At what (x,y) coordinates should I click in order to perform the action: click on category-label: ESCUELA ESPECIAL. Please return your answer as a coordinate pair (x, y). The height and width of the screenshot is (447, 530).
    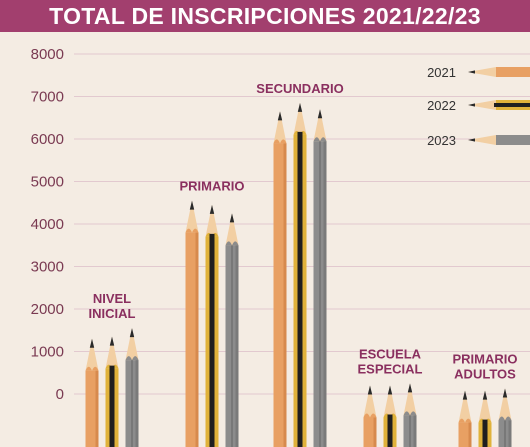
    Looking at the image, I should click on (389, 361).